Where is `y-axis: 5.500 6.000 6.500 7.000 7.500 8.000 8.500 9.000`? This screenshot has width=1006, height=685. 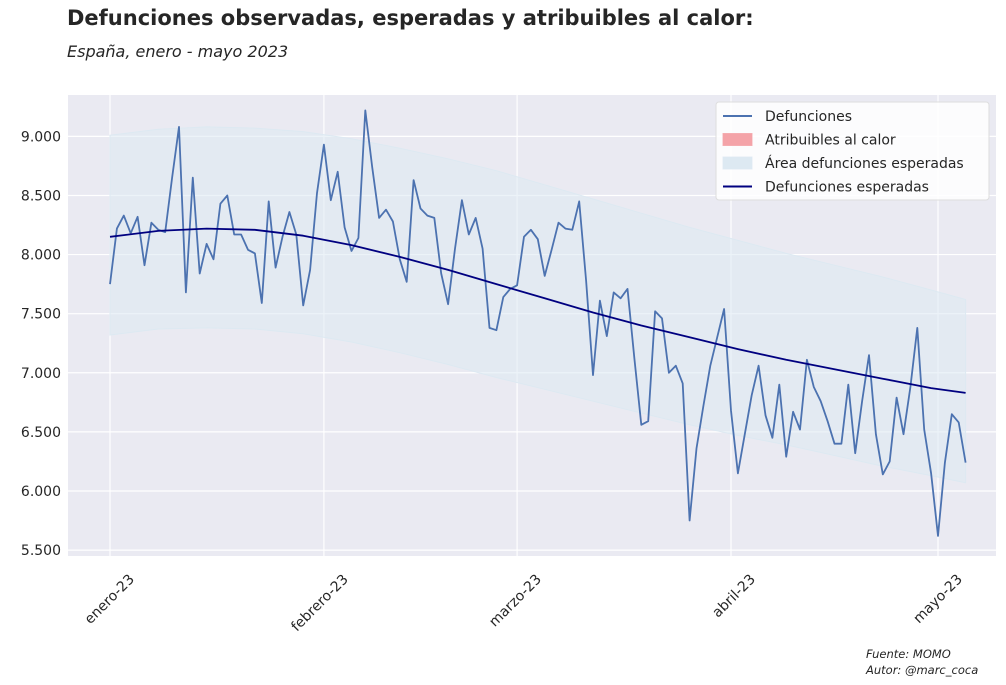 y-axis: 5.500 6.000 6.500 7.000 7.500 8.000 8.500 9.000 is located at coordinates (41, 344).